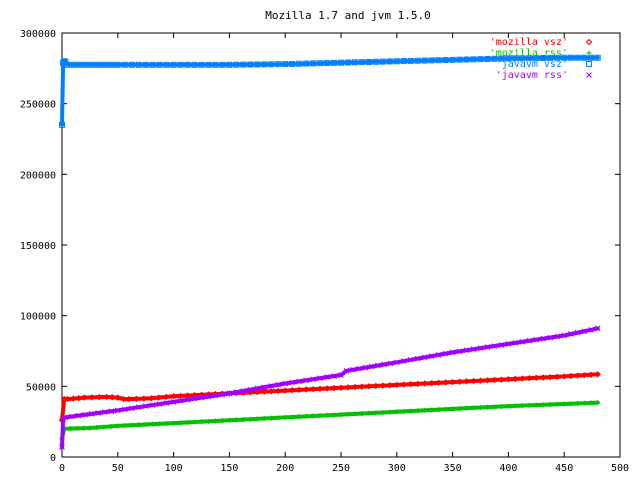 The image size is (640, 480). Describe the element at coordinates (229, 468) in the screenshot. I see `x-tick-label: 150` at that location.